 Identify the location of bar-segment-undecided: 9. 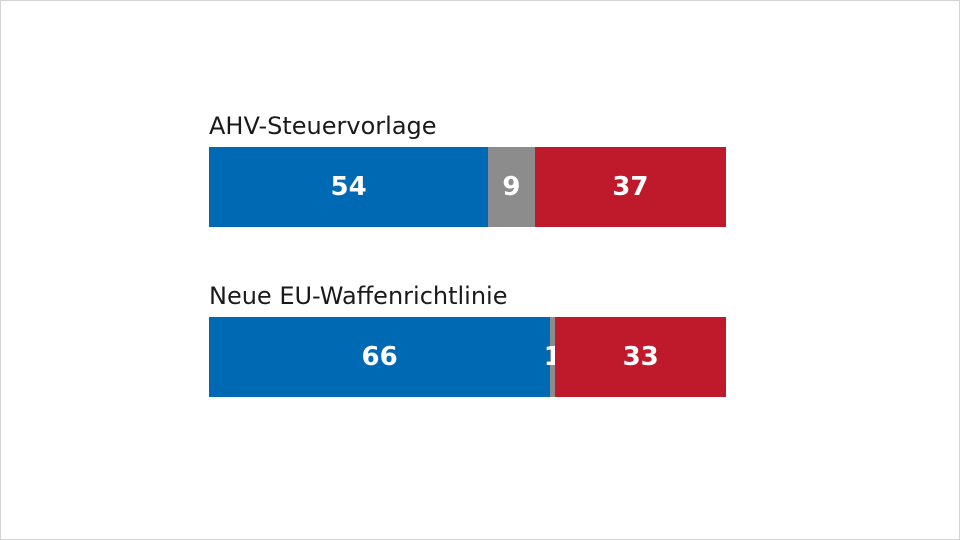
(511, 187).